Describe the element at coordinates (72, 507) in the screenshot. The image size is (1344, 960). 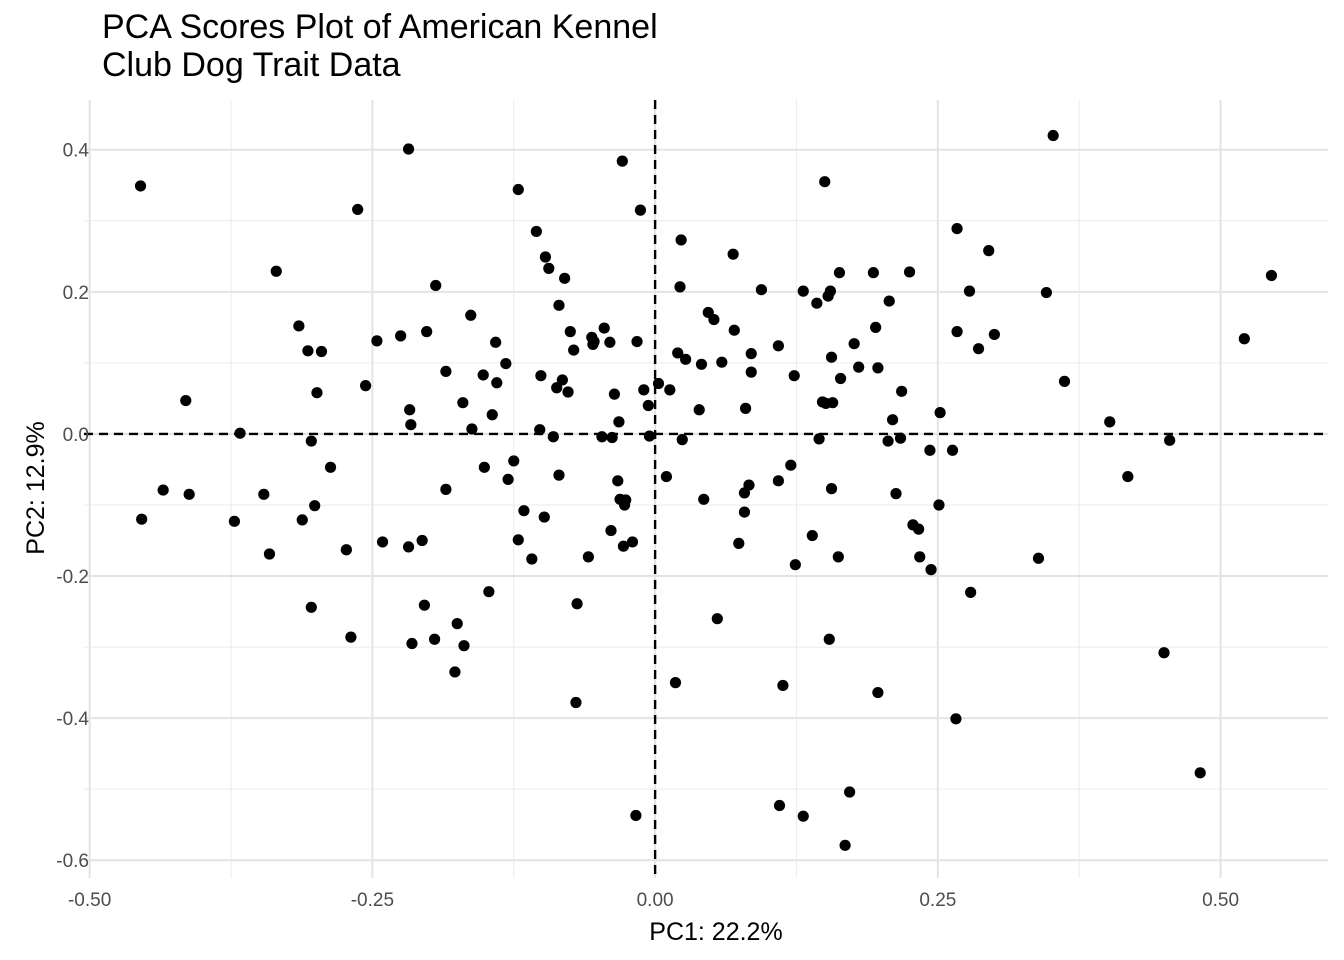
I see `y-axis-ticks: -0.6 -0.4 -0.2 0.0 0.2 0.4` at that location.